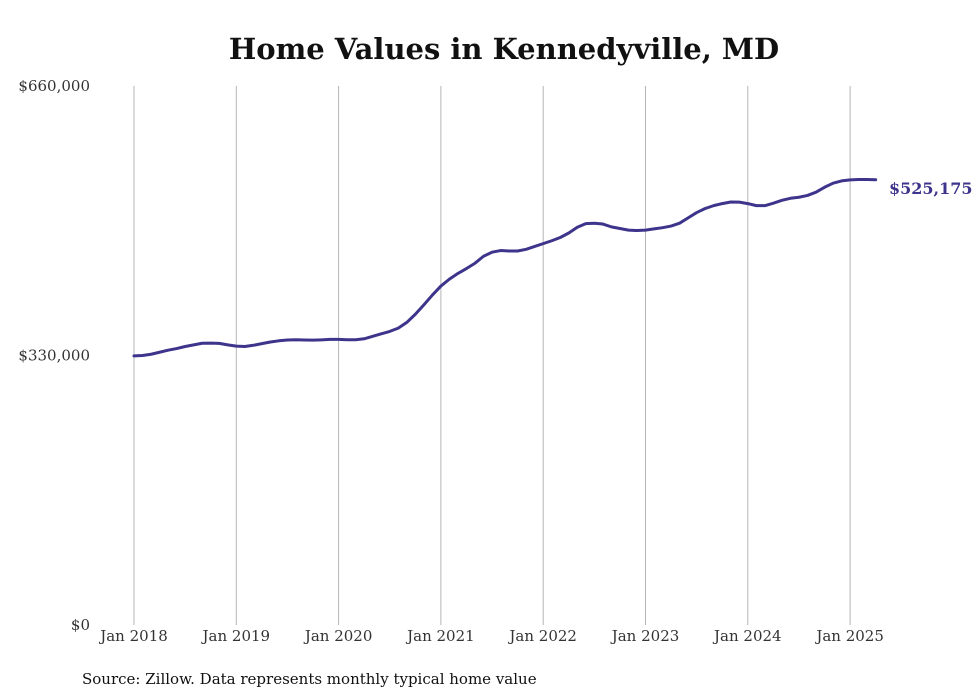 The width and height of the screenshot is (980, 699). Describe the element at coordinates (440, 636) in the screenshot. I see `x-tick-label-3: Jan 2021` at that location.